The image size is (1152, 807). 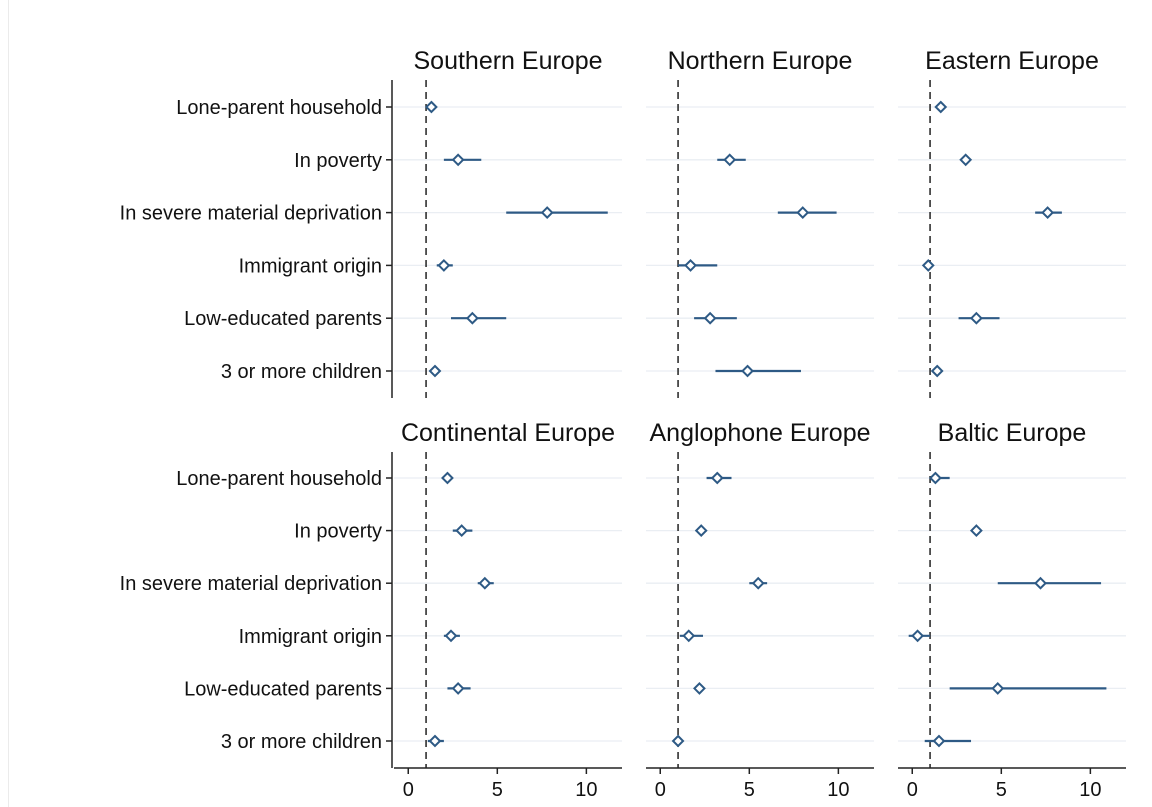 I want to click on panel-title: Southern Europe, so click(x=507, y=61).